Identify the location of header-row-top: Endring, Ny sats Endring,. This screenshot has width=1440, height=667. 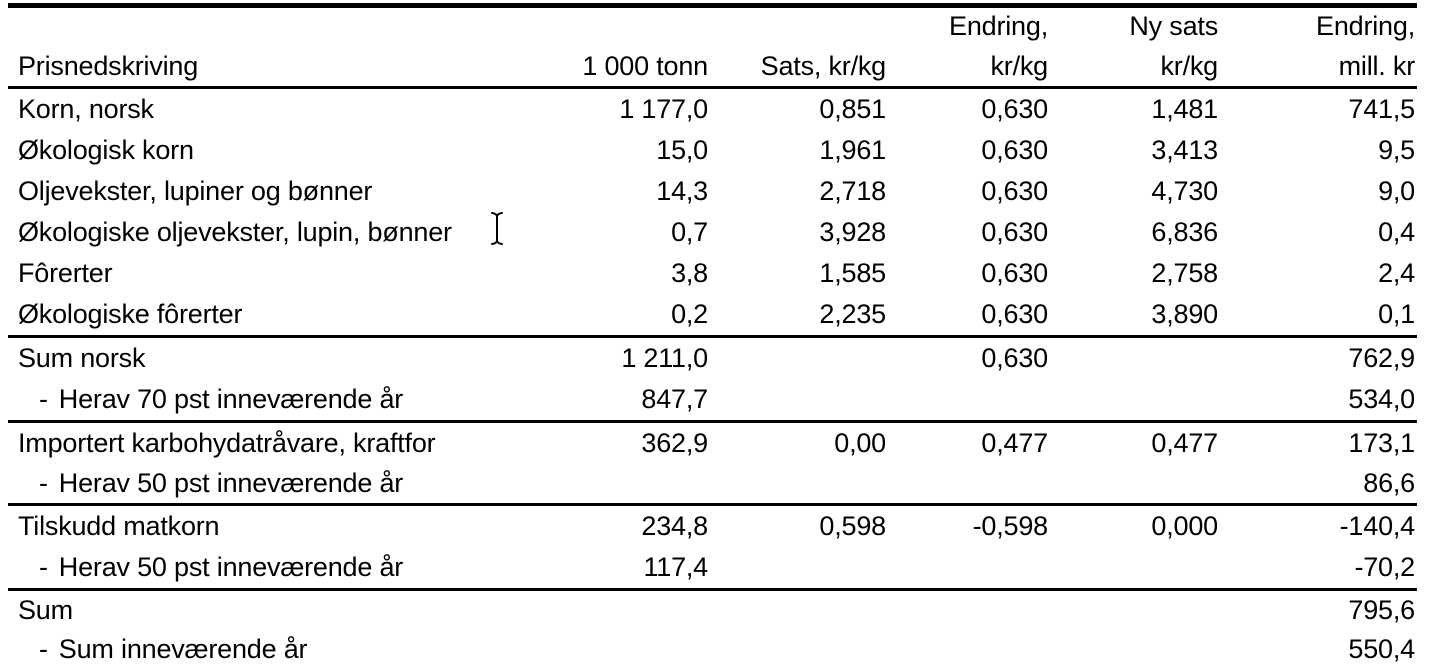
(712, 26).